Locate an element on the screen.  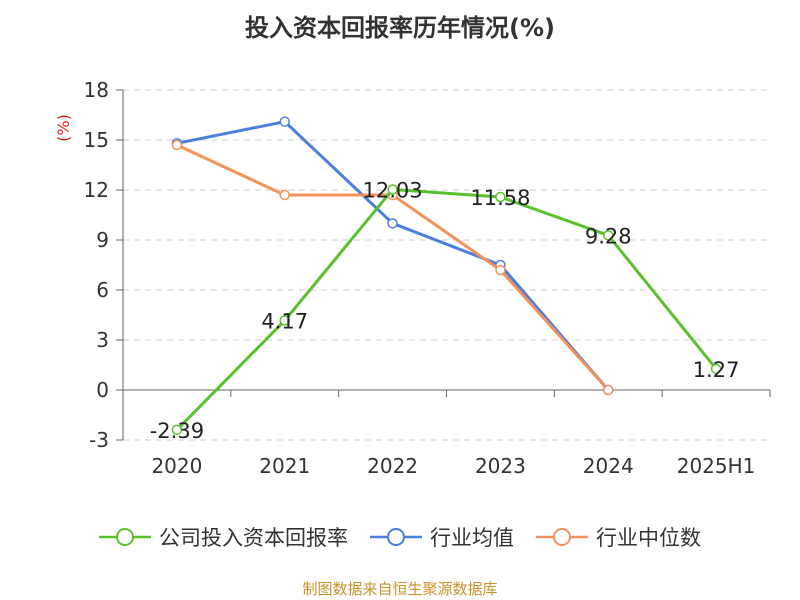
data-label: 1.27 is located at coordinates (716, 370).